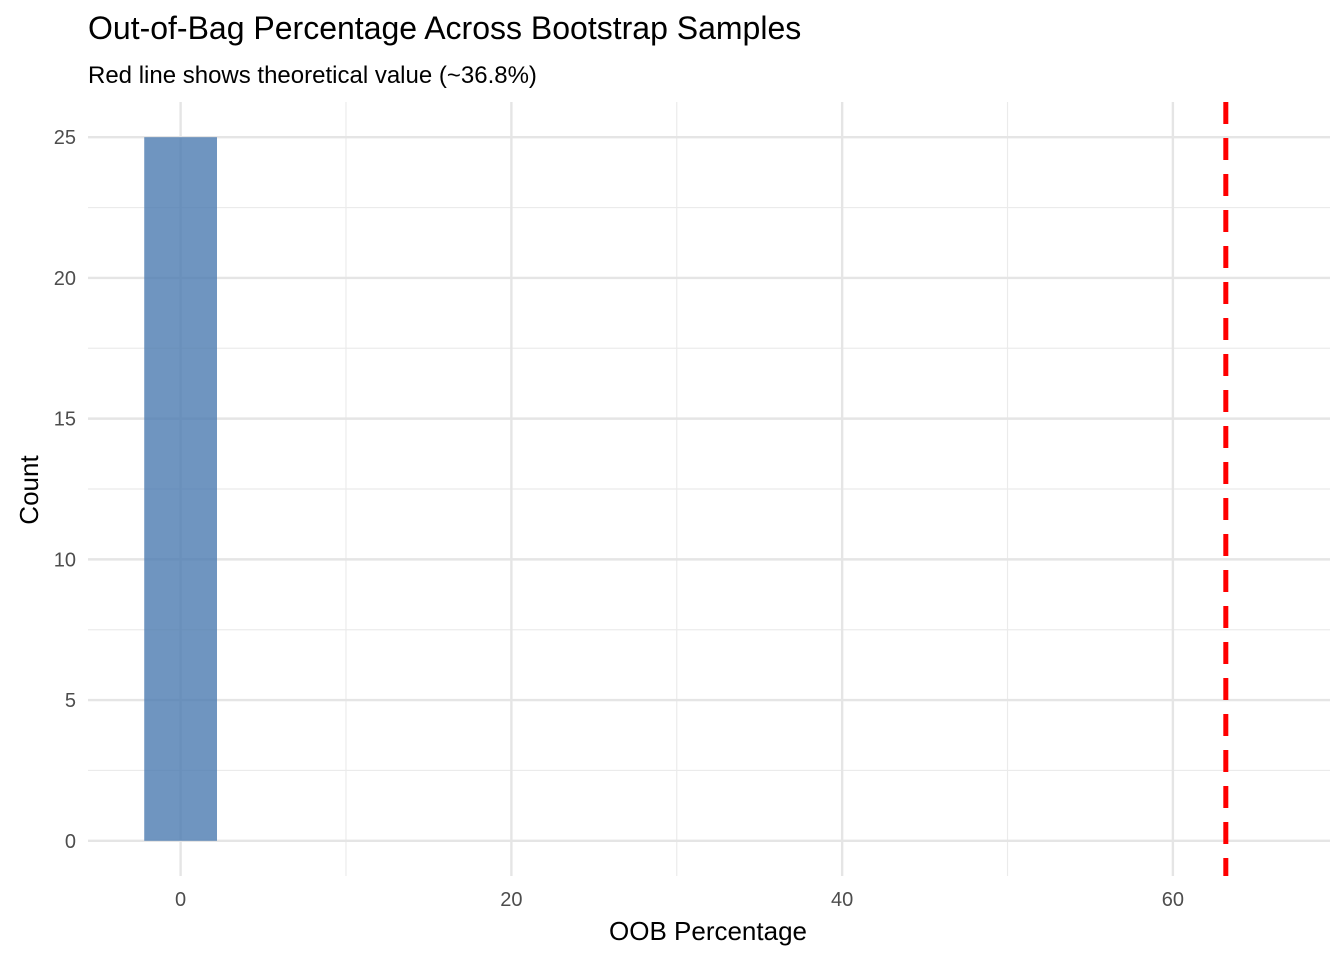 The height and width of the screenshot is (960, 1344). I want to click on y-tick-label: 5, so click(70, 701).